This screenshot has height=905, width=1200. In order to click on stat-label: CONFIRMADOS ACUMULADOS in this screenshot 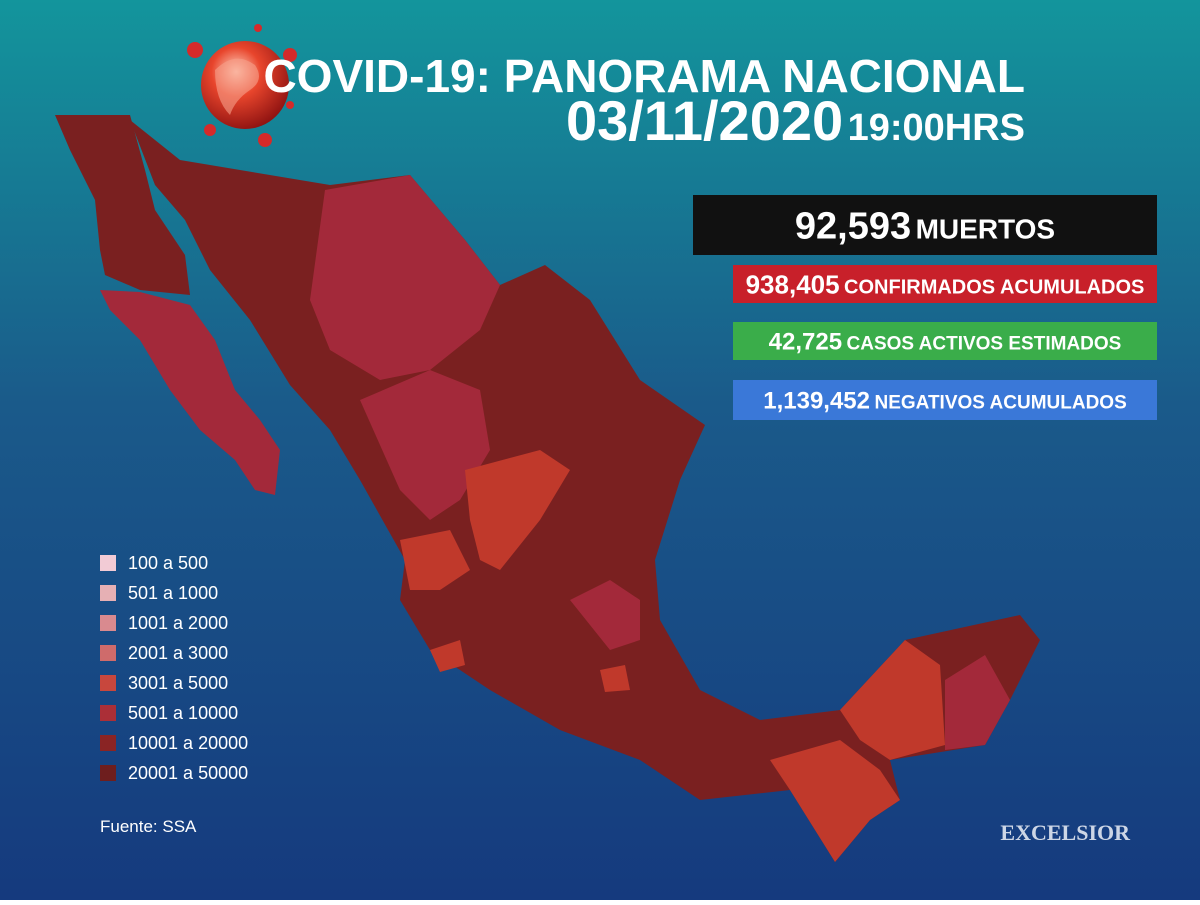, I will do `click(994, 287)`.